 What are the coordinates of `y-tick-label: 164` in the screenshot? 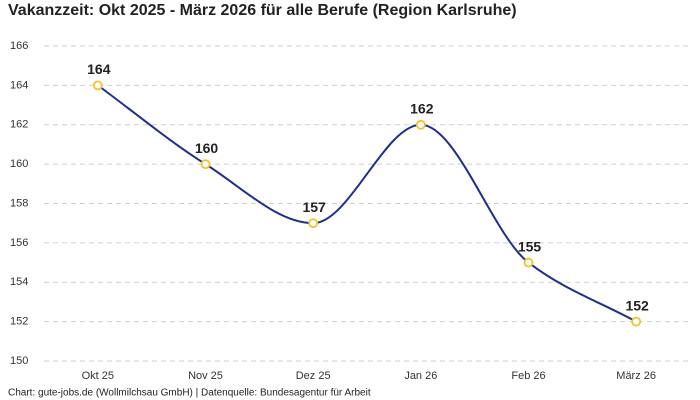 It's located at (19, 85).